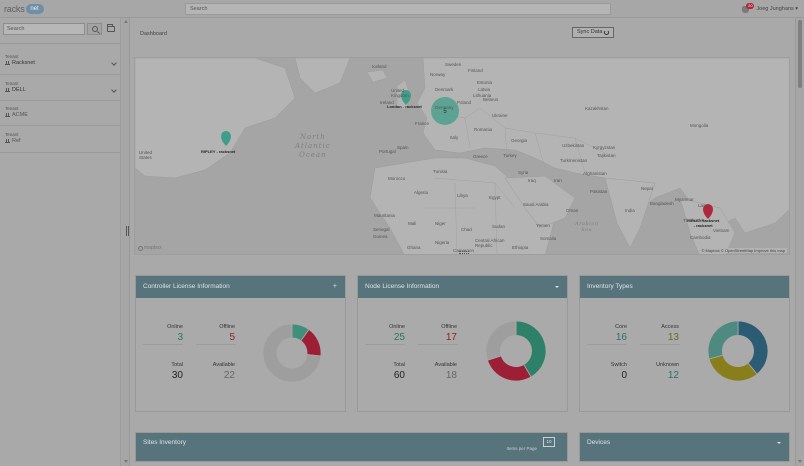  What do you see at coordinates (205, 371) in the screenshot?
I see `stat-available: Available 22` at bounding box center [205, 371].